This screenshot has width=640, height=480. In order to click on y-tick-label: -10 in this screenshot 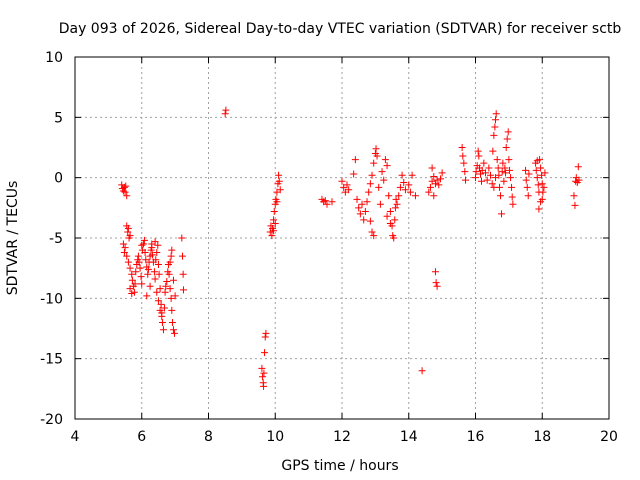, I will do `click(51, 299)`.